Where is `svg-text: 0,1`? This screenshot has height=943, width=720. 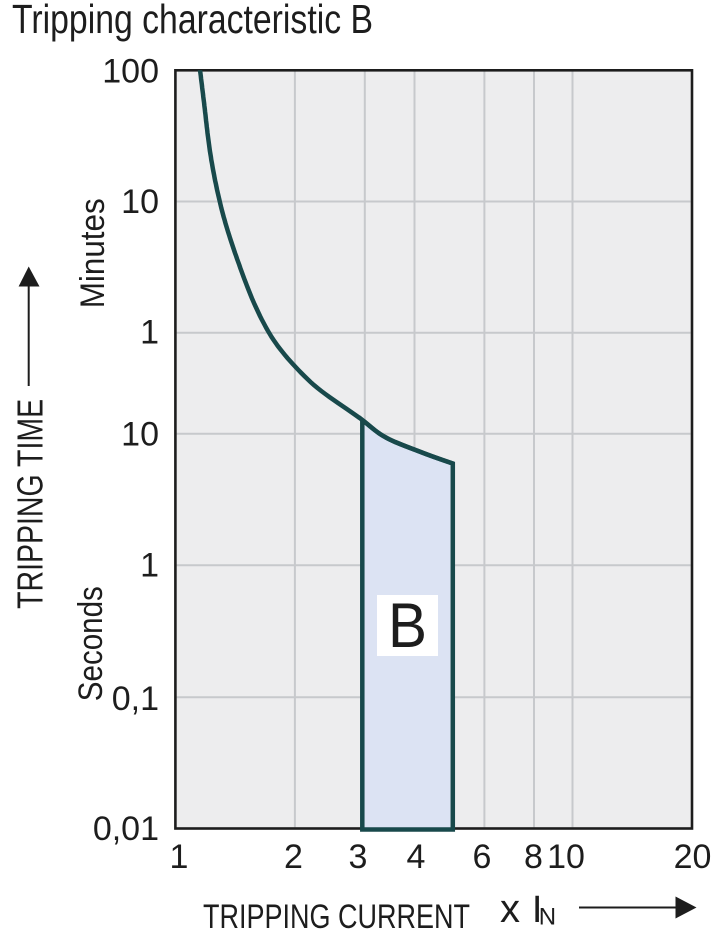 svg-text: 0,1 is located at coordinates (135, 699).